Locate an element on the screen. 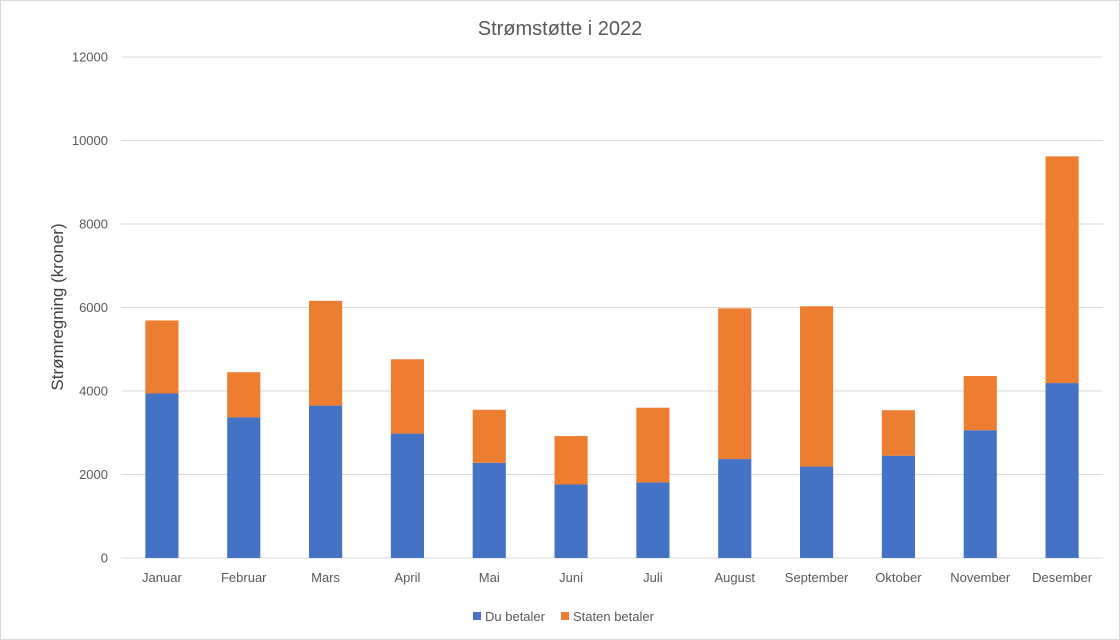  x-tick-label: Februar is located at coordinates (244, 577).